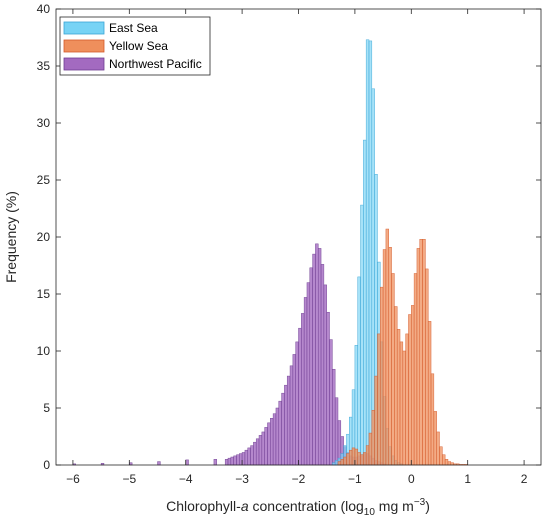  Describe the element at coordinates (44, 237) in the screenshot. I see `y-tick-label: 20` at that location.